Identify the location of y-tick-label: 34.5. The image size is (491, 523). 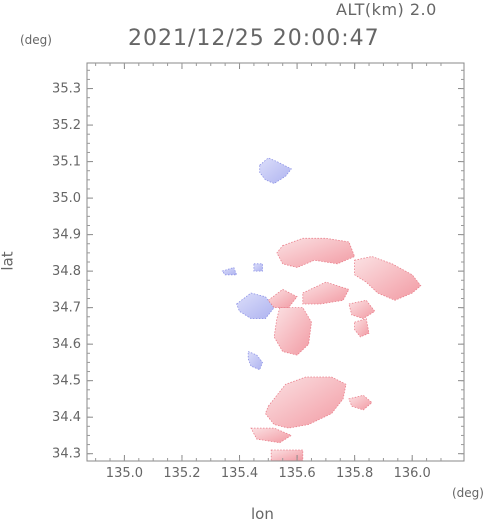
(66, 381).